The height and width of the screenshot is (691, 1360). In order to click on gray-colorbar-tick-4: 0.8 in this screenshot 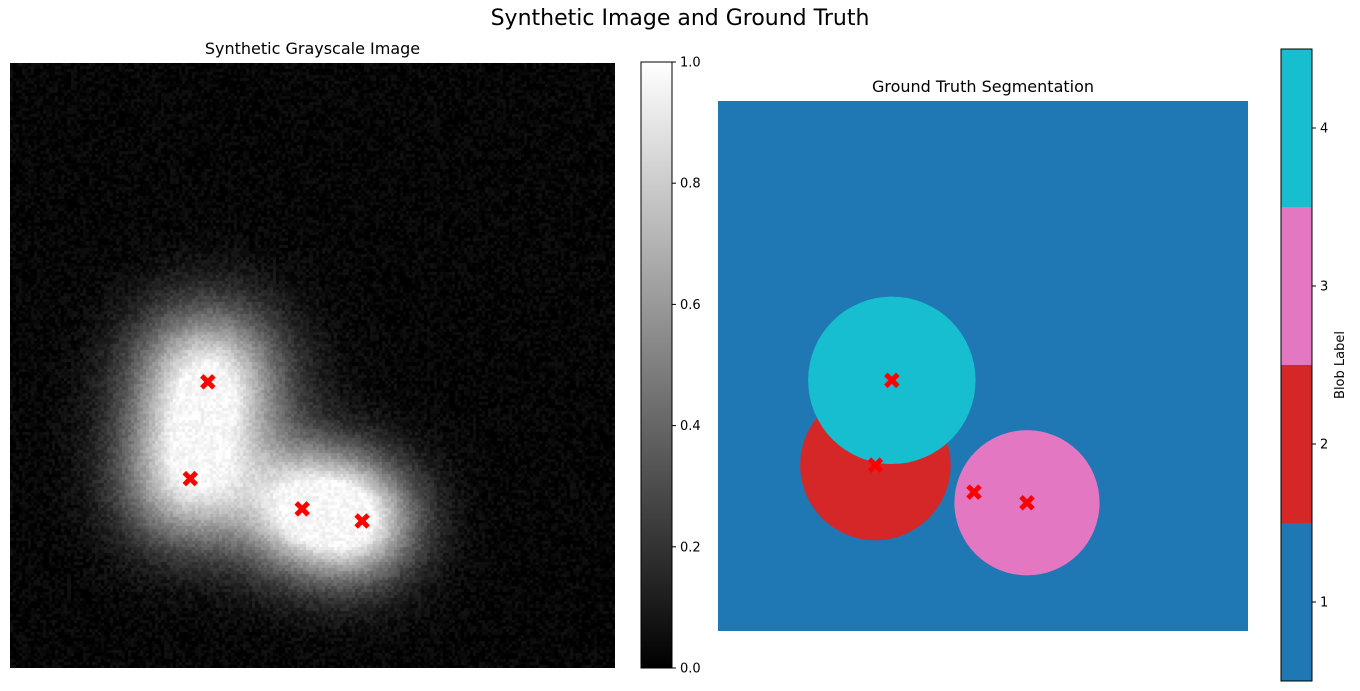, I will do `click(690, 184)`.